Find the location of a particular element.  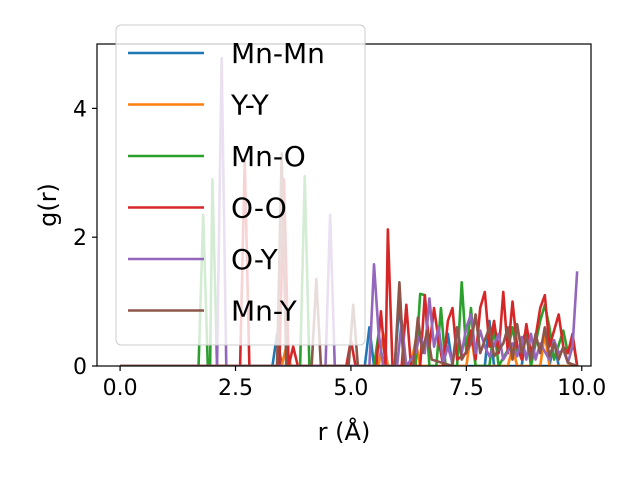

x-tick-label: 0.0 is located at coordinates (120, 388).